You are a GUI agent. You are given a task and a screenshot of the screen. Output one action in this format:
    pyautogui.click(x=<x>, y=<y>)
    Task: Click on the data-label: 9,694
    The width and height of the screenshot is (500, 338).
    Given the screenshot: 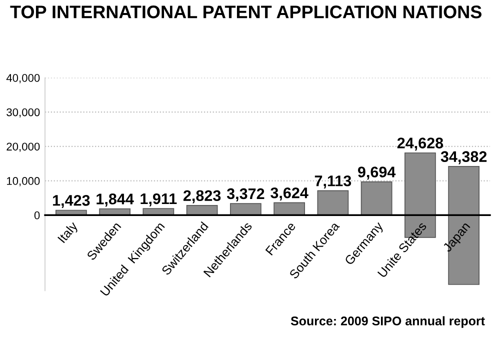 What is the action you would take?
    pyautogui.click(x=377, y=173)
    